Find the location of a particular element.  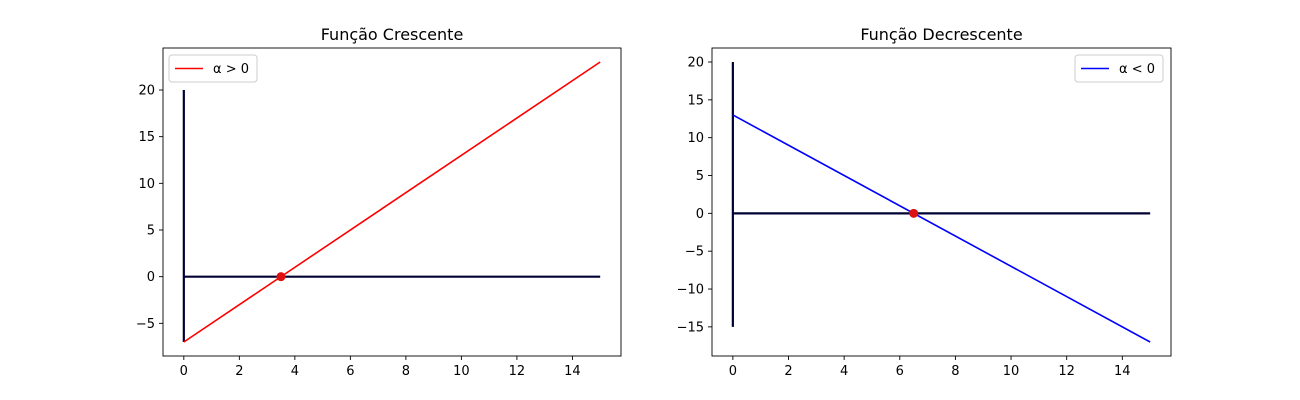

legend: α > 0 is located at coordinates (213, 68).